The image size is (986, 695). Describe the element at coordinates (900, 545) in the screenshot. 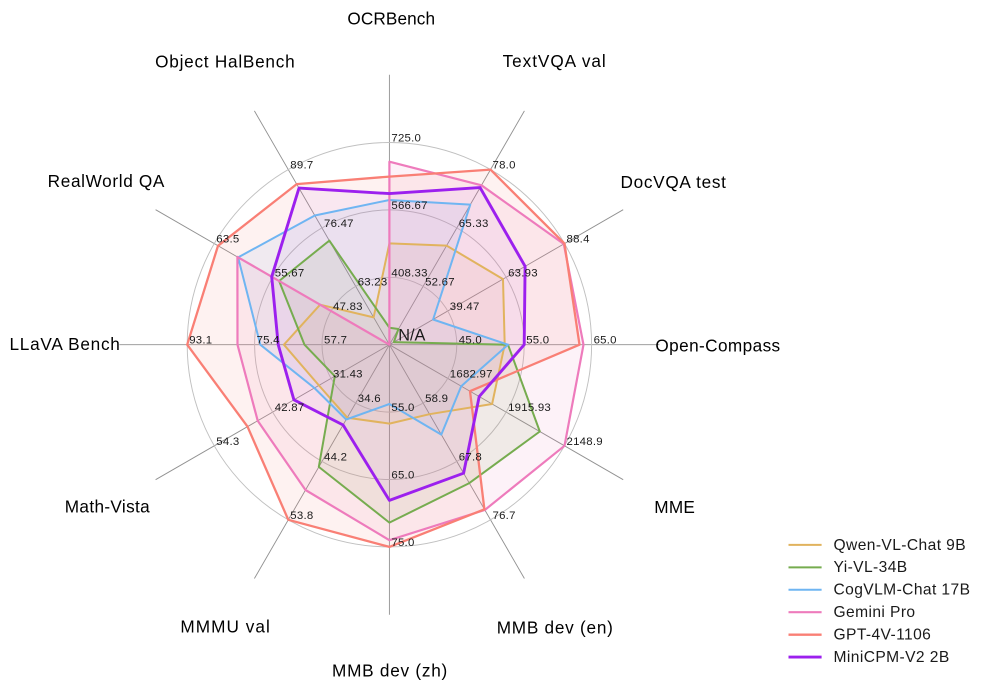

I see `svg-text: Qwen-VL-Chat 9B` at that location.